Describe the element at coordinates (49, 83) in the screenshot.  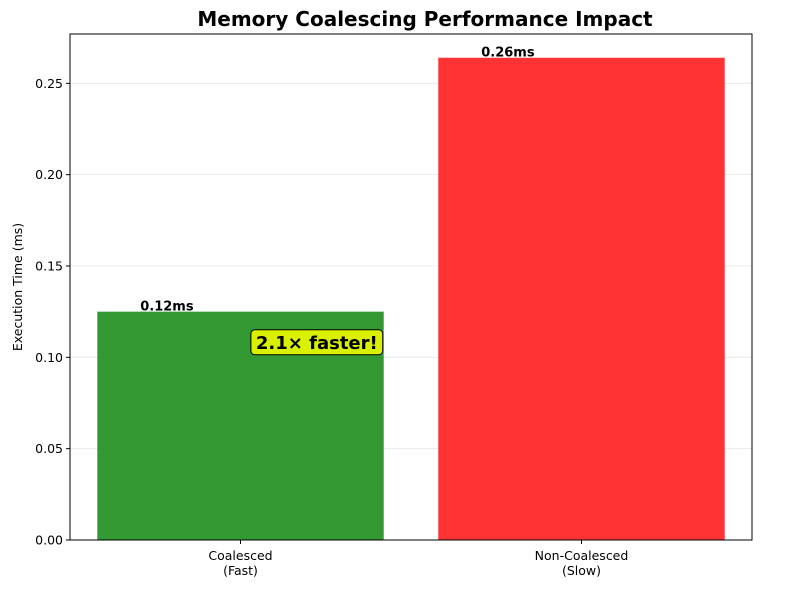
I see `y-tick-label: 0.25` at that location.